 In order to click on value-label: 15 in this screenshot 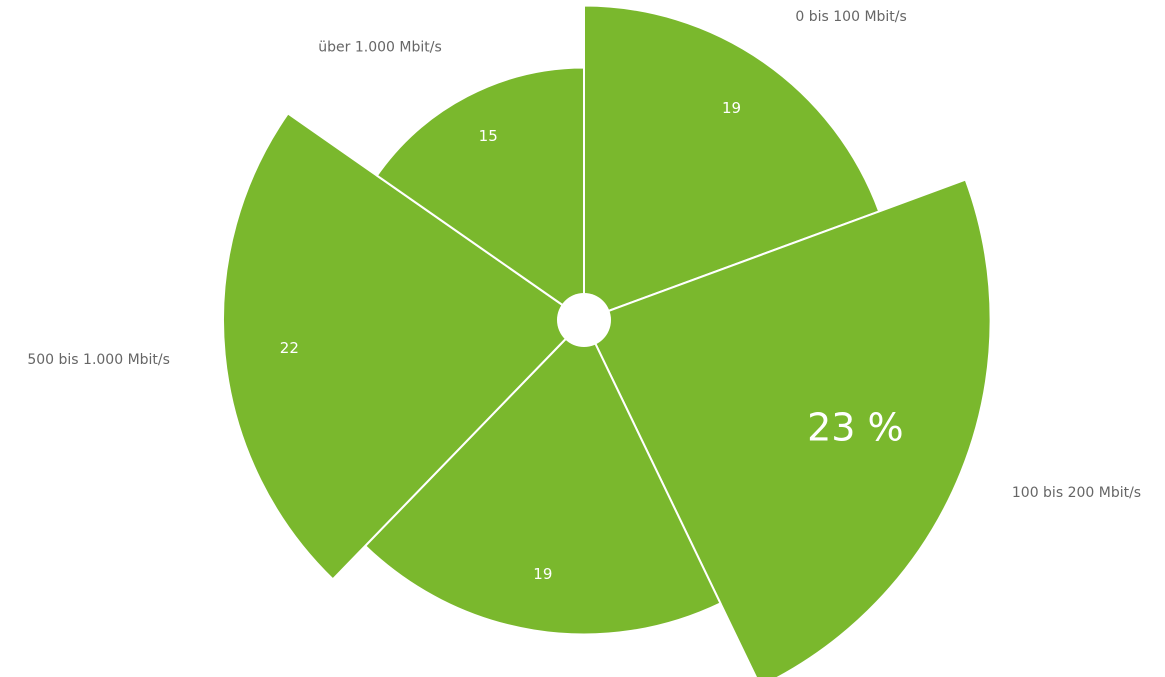, I will do `click(488, 136)`.